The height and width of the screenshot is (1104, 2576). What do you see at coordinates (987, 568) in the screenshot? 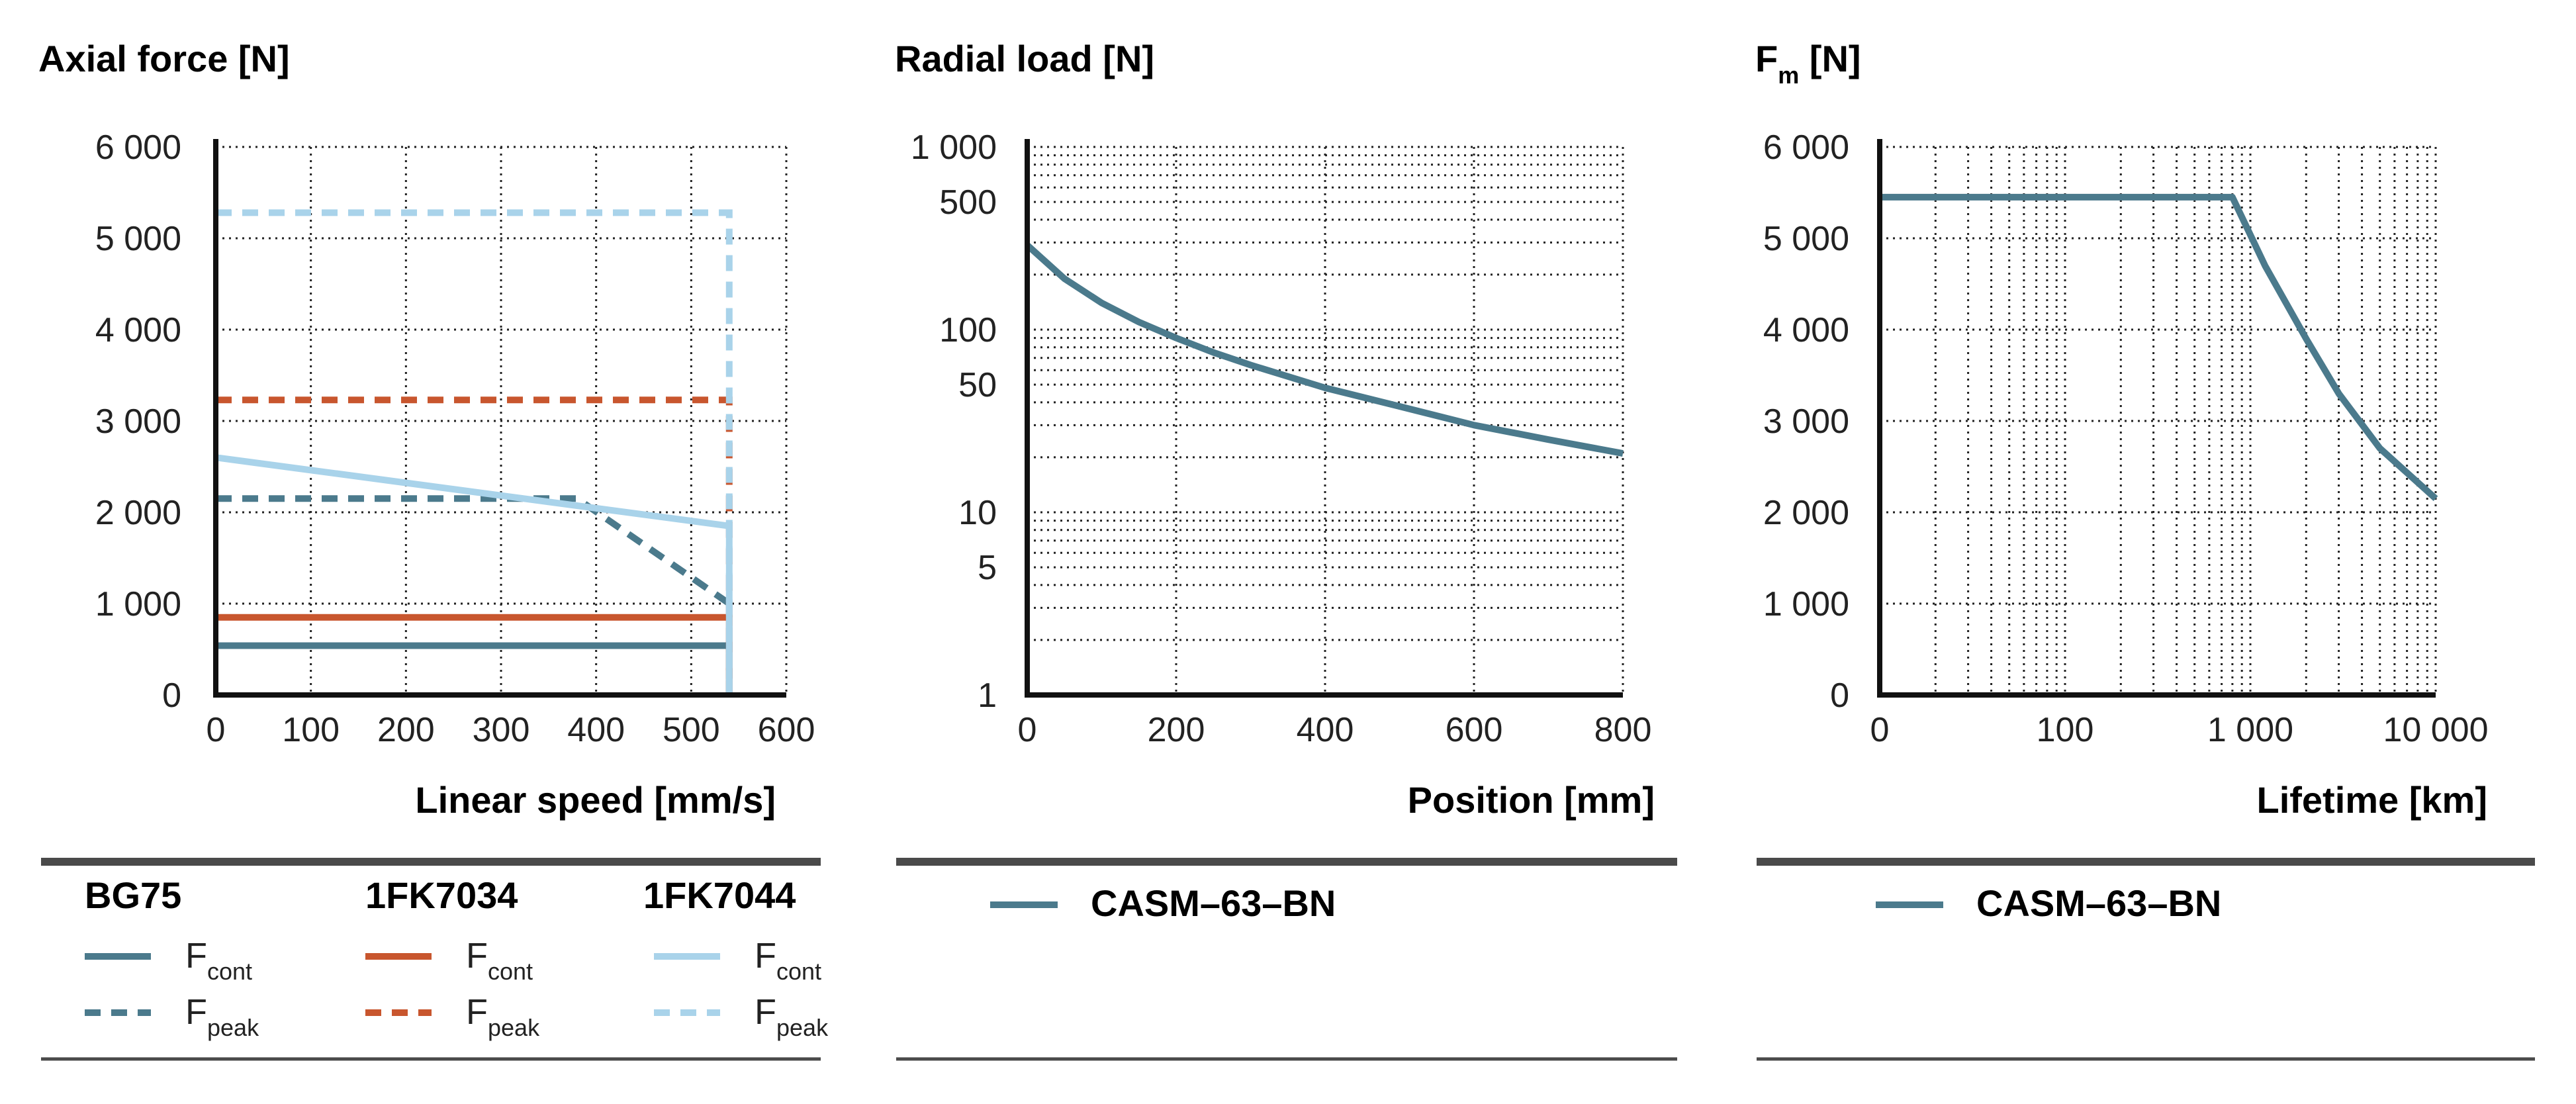
I see `y-tick-label: 5` at bounding box center [987, 568].